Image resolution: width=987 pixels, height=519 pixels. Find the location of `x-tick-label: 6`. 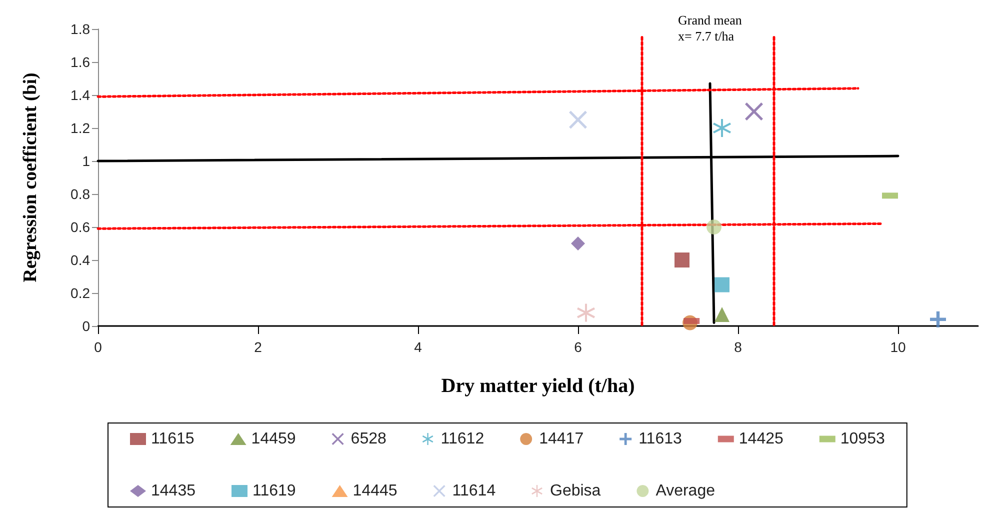

x-tick-label: 6 is located at coordinates (578, 347).